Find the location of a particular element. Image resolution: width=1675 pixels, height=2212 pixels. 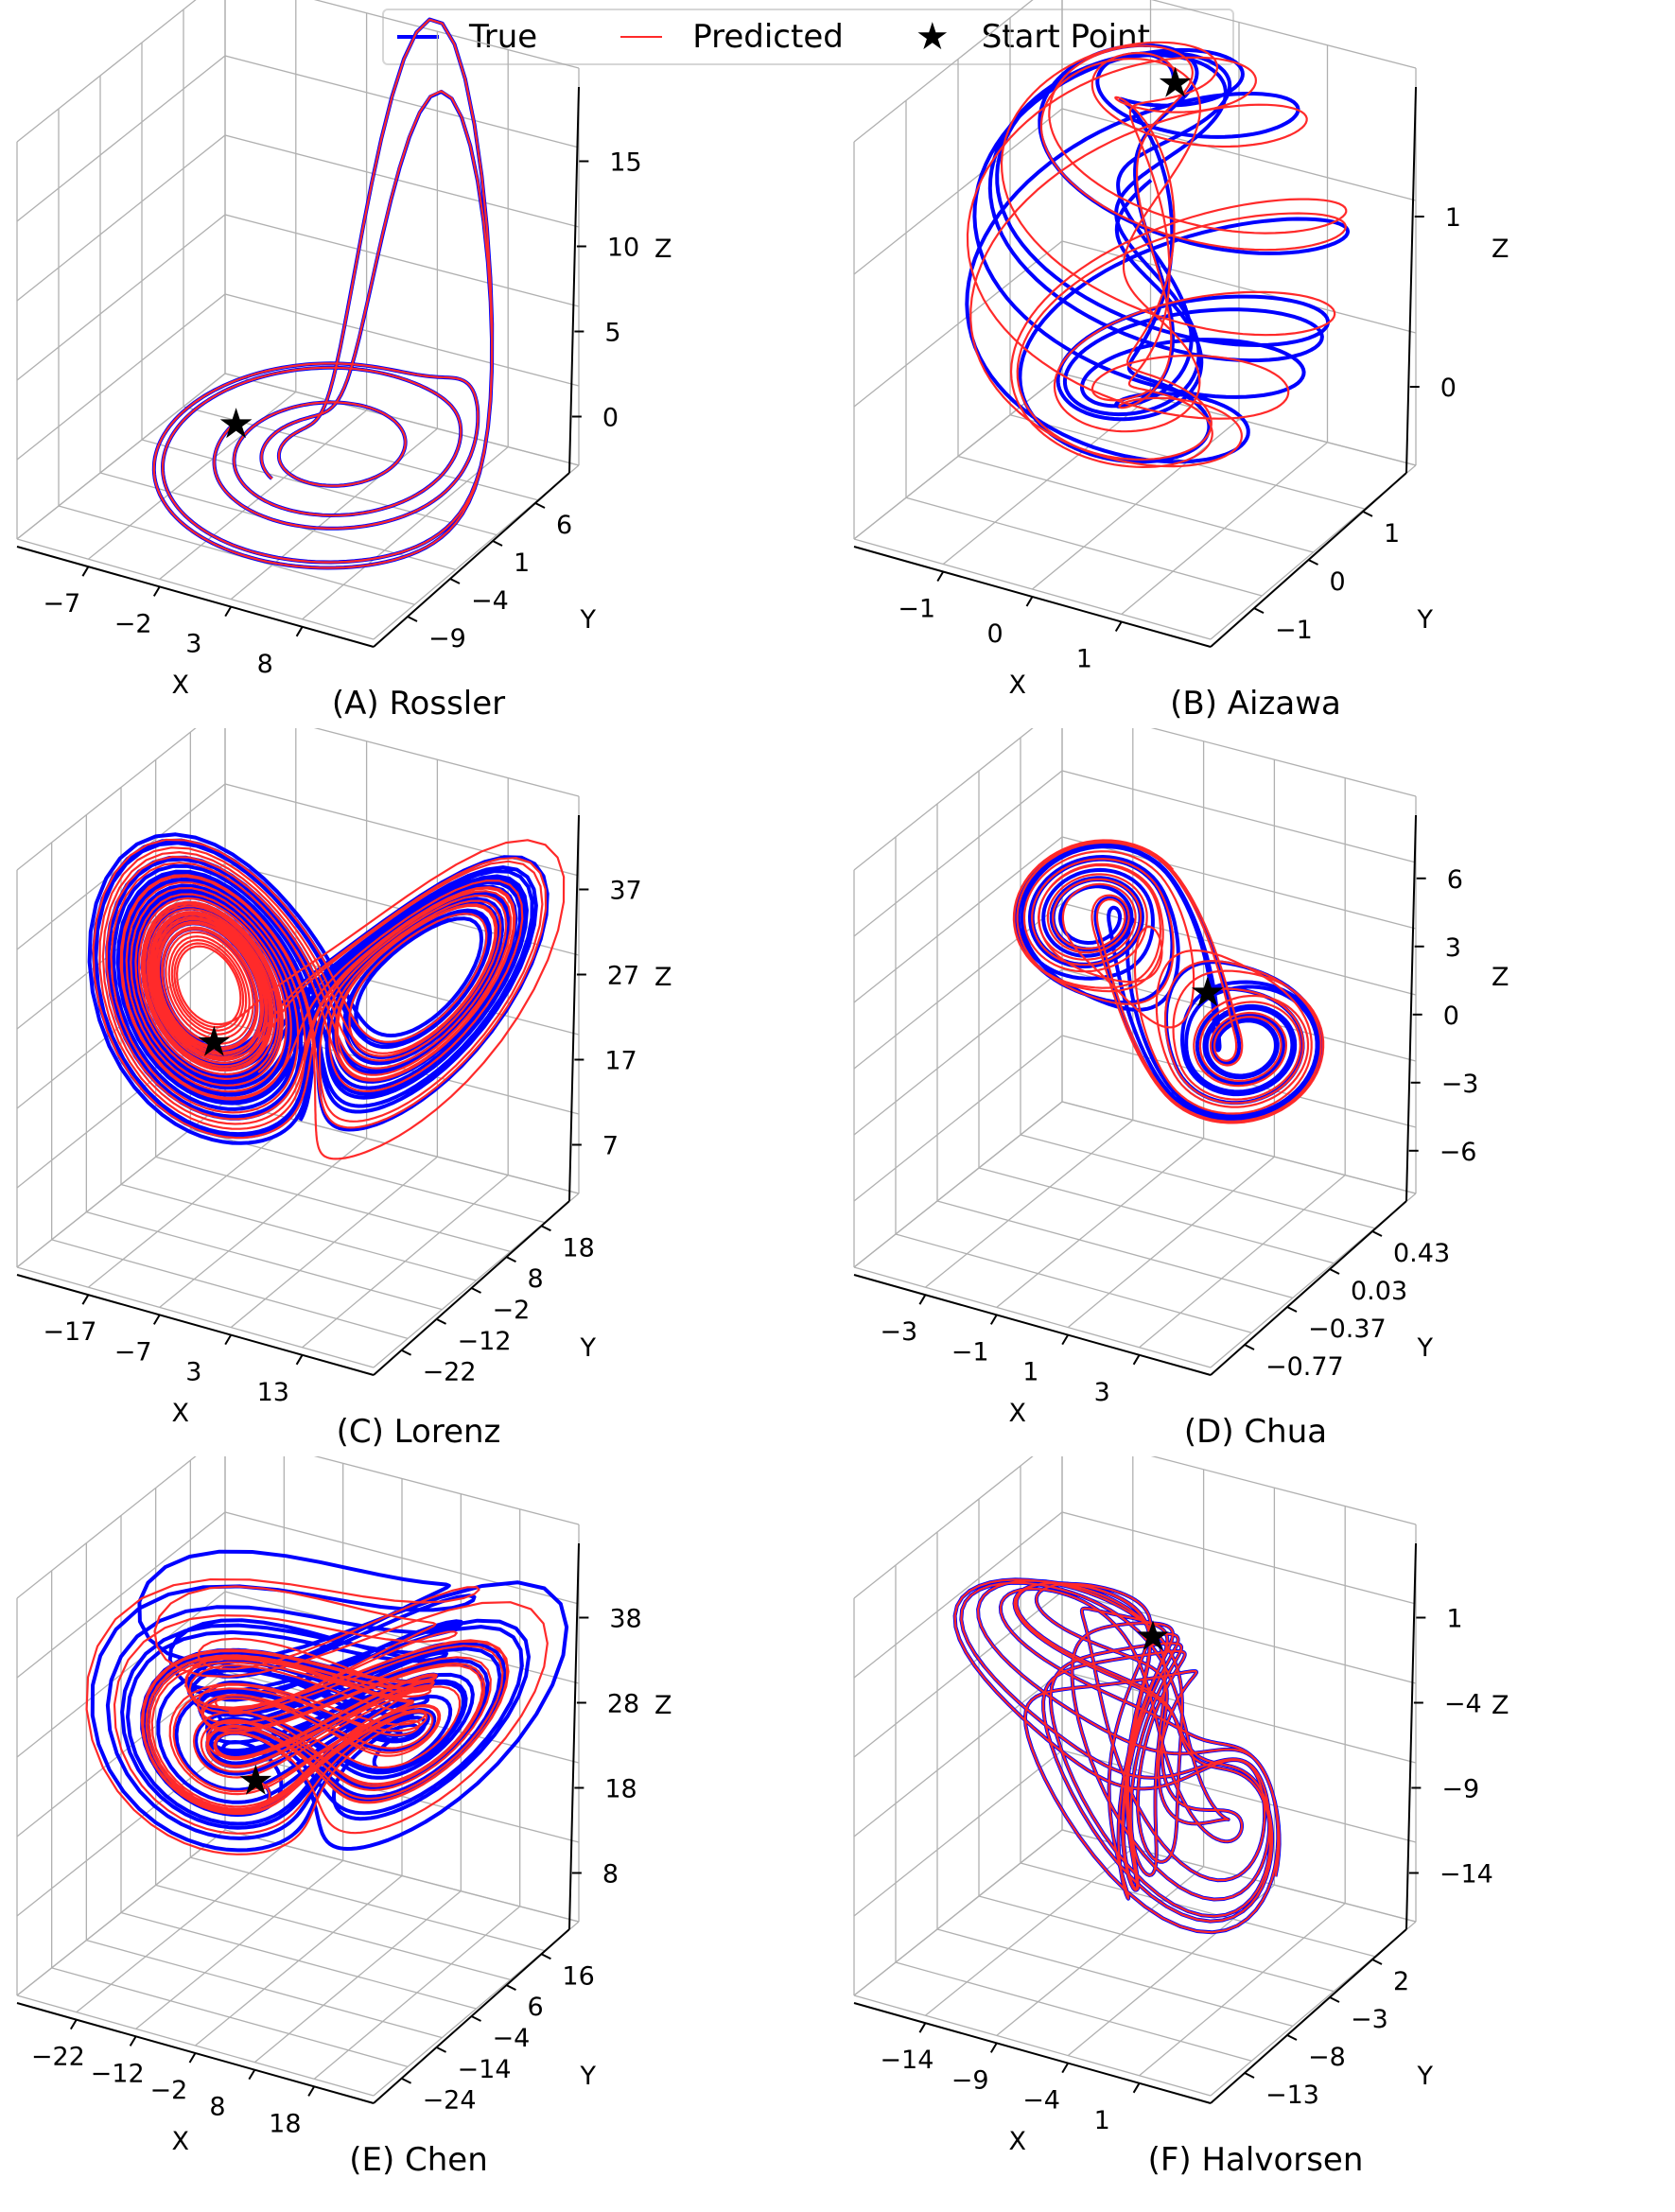

red-line-icon is located at coordinates (641, 37).